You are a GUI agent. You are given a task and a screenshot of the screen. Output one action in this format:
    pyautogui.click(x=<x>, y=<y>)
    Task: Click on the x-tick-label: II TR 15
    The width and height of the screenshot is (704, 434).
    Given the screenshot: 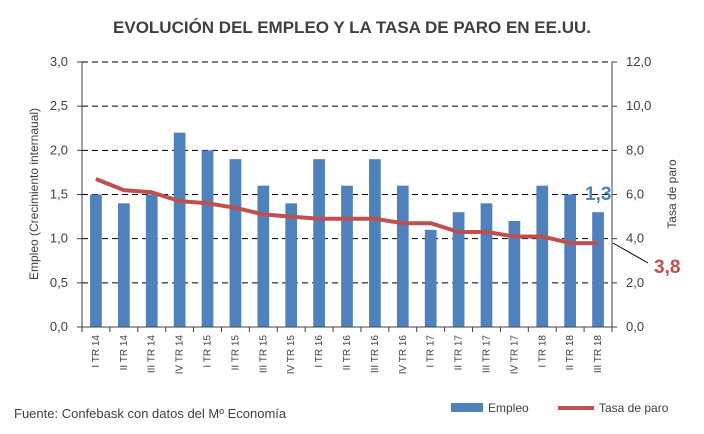 What is the action you would take?
    pyautogui.click(x=235, y=353)
    